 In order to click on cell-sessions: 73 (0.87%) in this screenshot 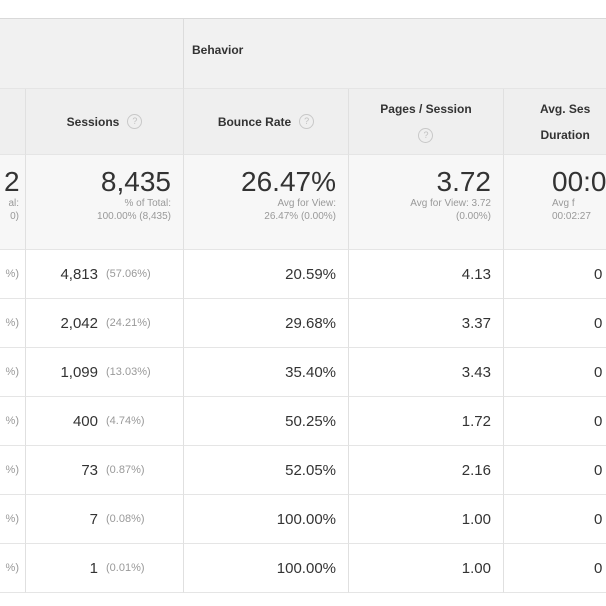, I will do `click(105, 470)`.